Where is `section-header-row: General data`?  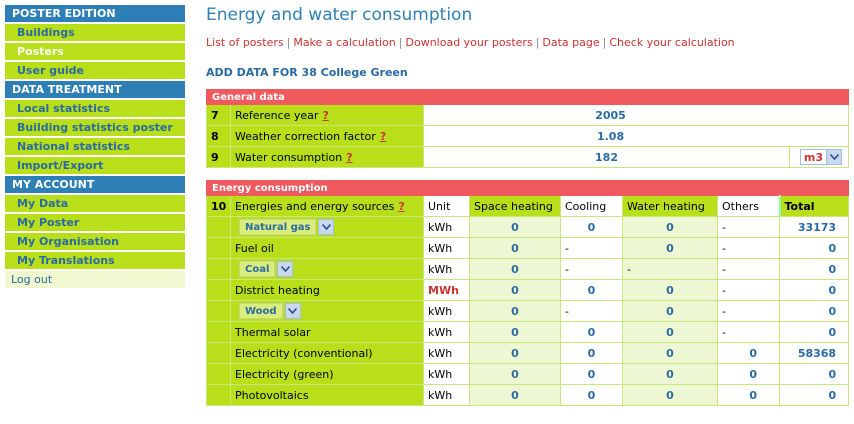
section-header-row: General data is located at coordinates (527, 97).